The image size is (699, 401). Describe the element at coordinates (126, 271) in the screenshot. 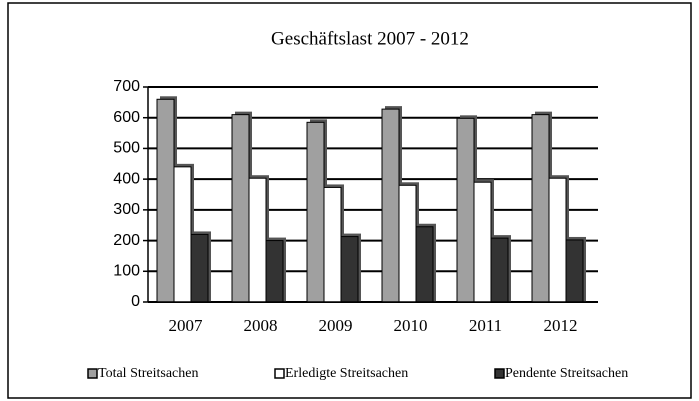

I see `y-tick-label: 100` at that location.